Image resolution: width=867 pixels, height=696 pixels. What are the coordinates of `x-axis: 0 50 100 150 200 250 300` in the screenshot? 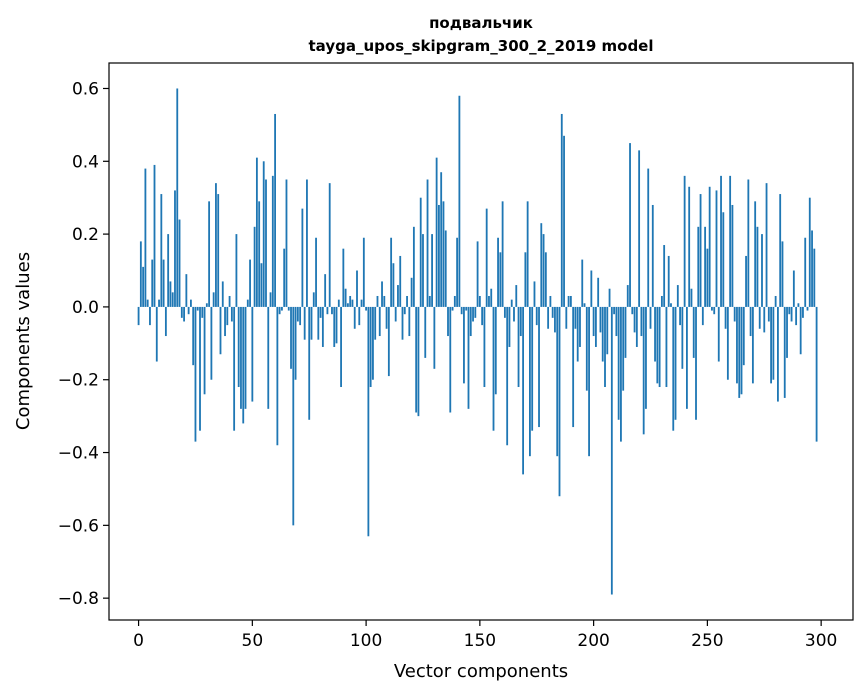 It's located at (485, 635).